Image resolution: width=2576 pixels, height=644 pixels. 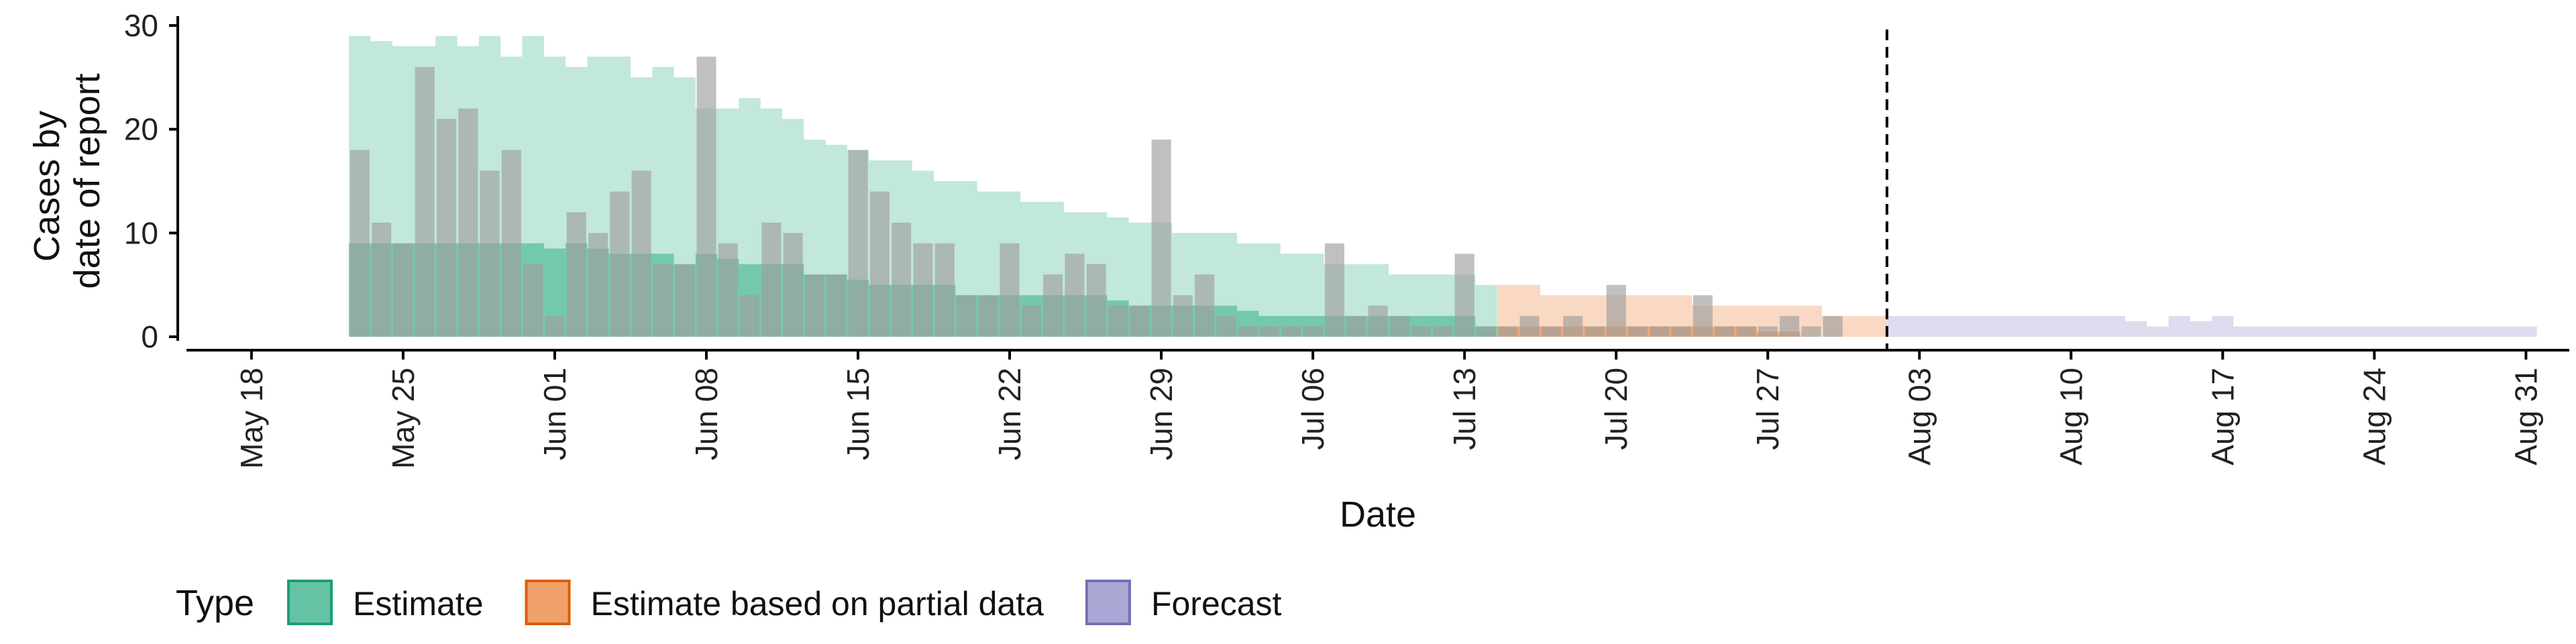 What do you see at coordinates (1767, 409) in the screenshot?
I see `x-tick-label: Jul 27` at bounding box center [1767, 409].